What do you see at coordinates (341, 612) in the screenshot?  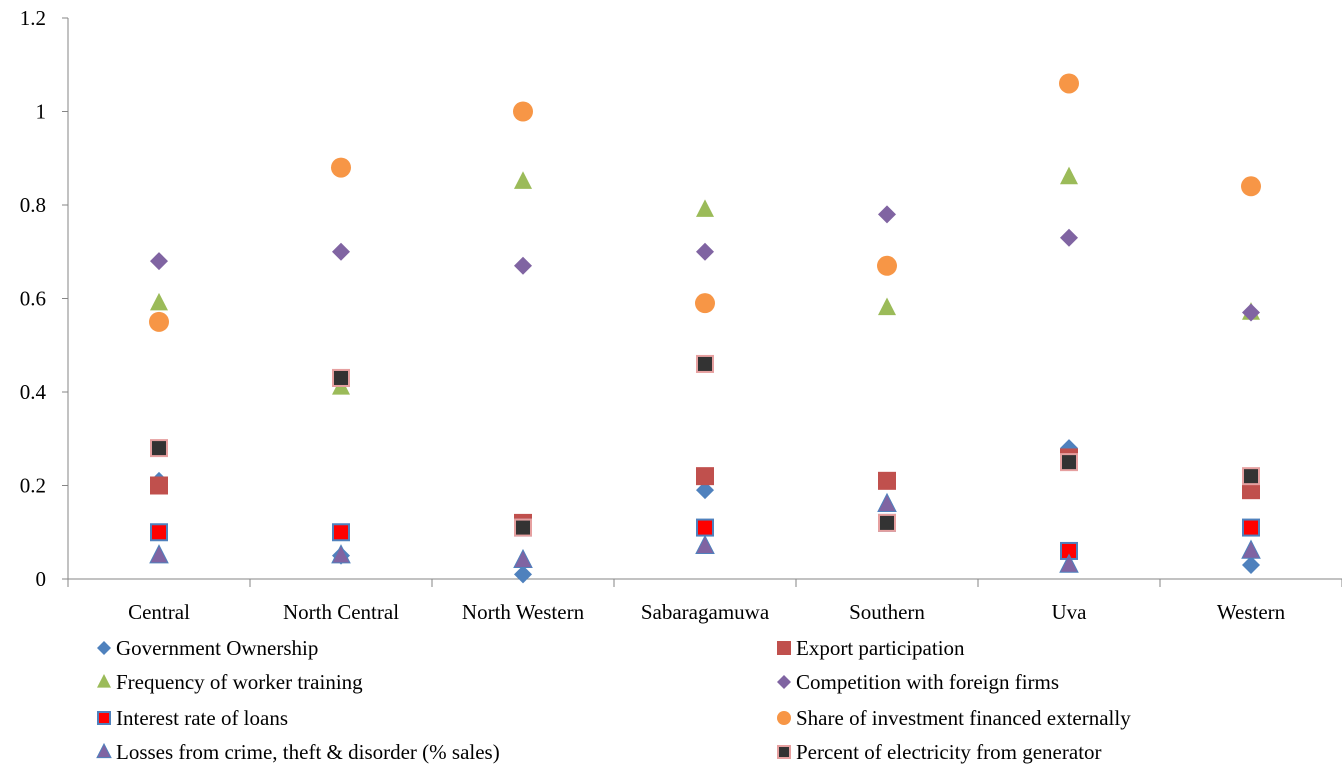 I see `x-tick-label: North Central` at bounding box center [341, 612].